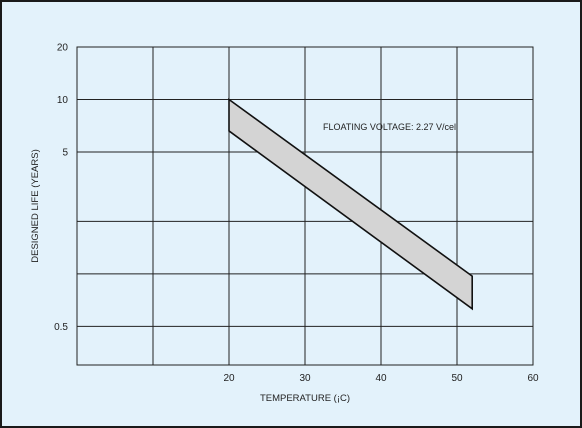 The height and width of the screenshot is (428, 582). I want to click on x-tick-label: 50, so click(457, 378).